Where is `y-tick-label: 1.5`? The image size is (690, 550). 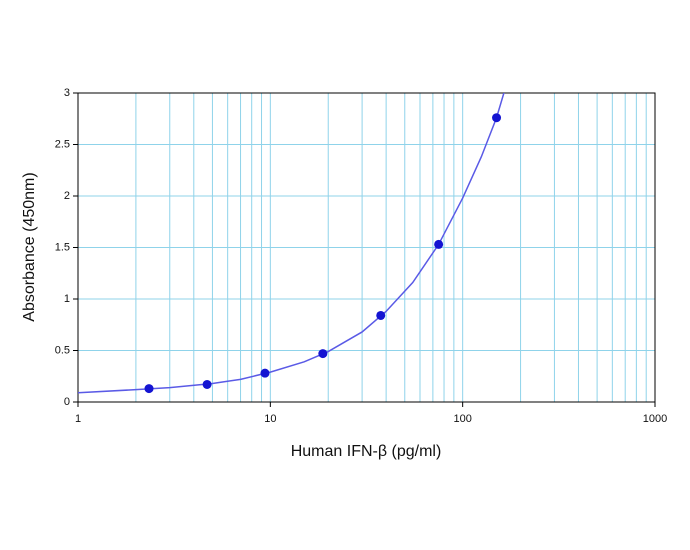 y-tick-label: 1.5 is located at coordinates (62, 247).